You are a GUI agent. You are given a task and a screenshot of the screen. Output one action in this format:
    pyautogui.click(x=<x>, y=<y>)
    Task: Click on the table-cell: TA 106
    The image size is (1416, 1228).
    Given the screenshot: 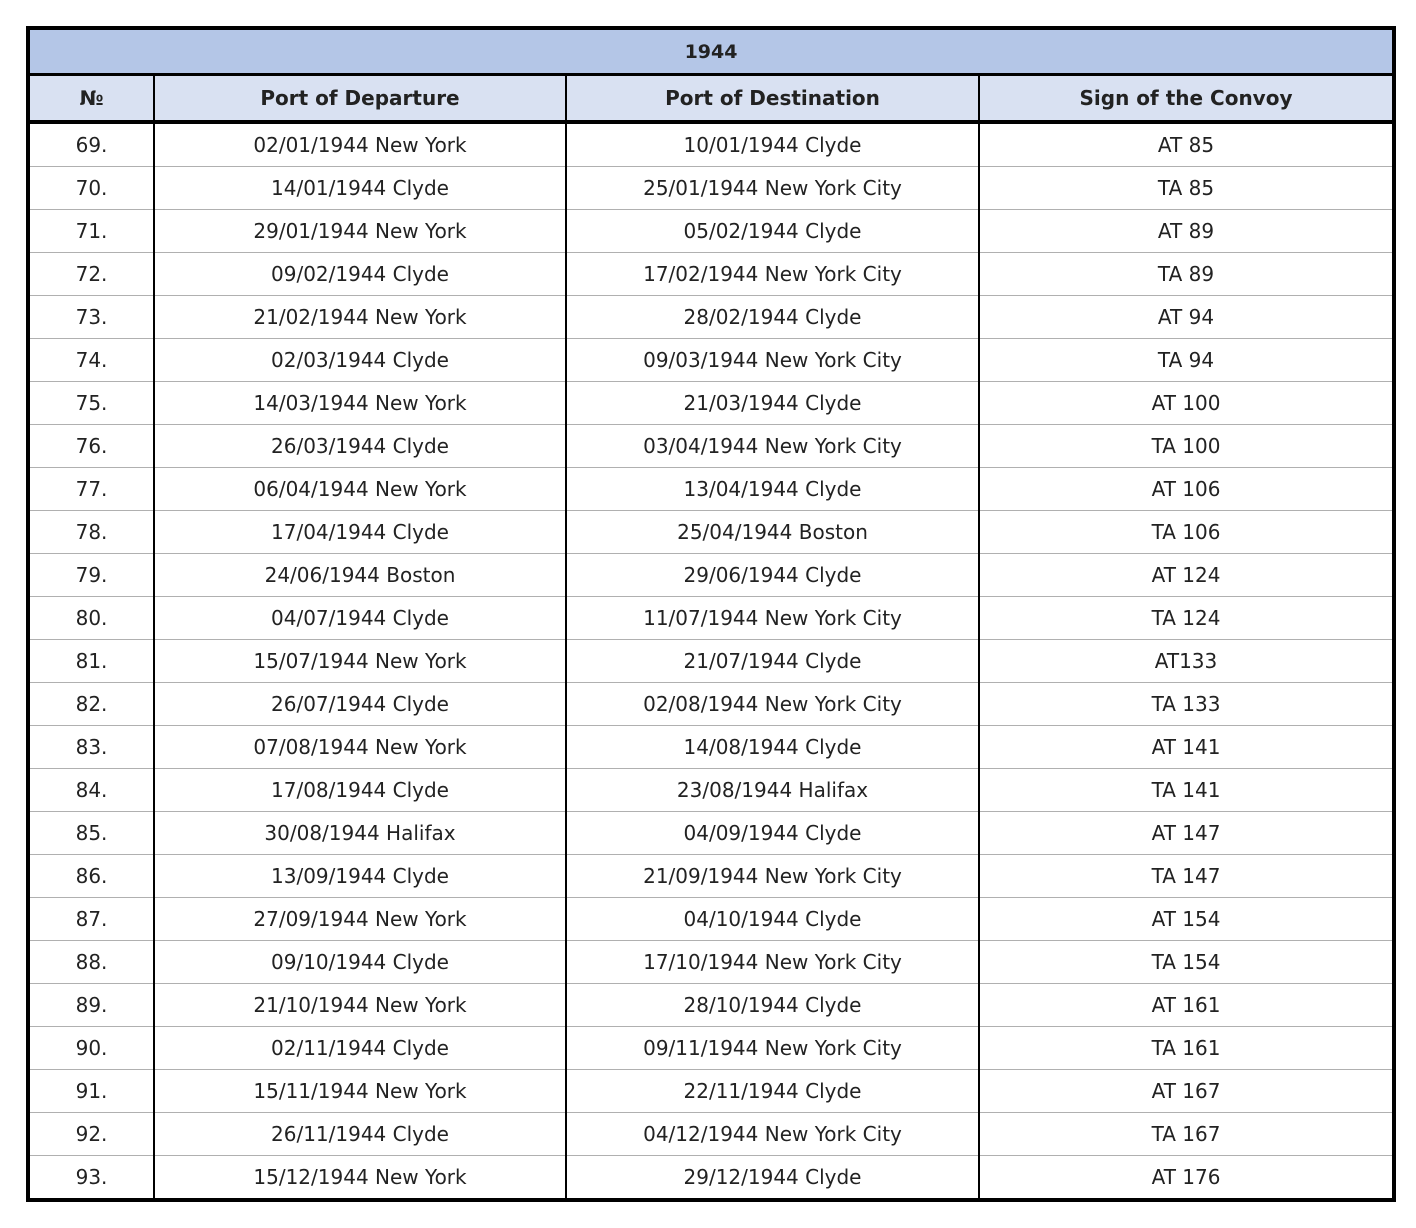 What is the action you would take?
    pyautogui.click(x=1186, y=532)
    